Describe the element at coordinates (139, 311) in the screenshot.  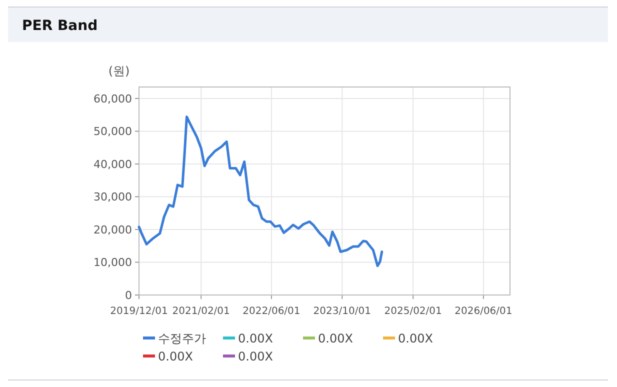
I see `x-tick-label: 2019/12/01` at that location.